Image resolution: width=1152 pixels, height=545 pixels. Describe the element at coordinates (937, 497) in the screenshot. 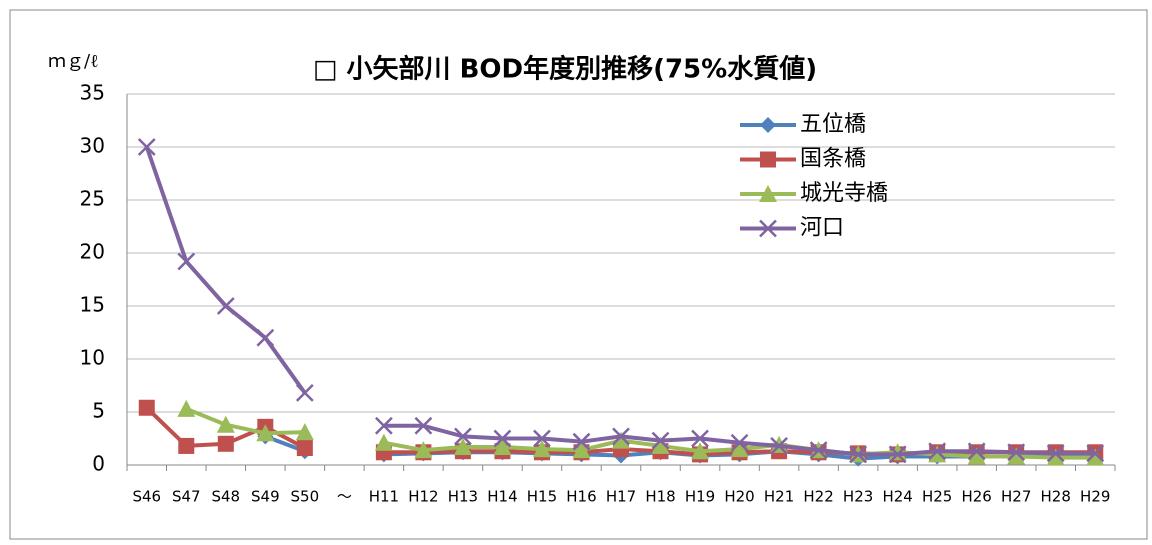

I see `x-tick-label: H25` at that location.